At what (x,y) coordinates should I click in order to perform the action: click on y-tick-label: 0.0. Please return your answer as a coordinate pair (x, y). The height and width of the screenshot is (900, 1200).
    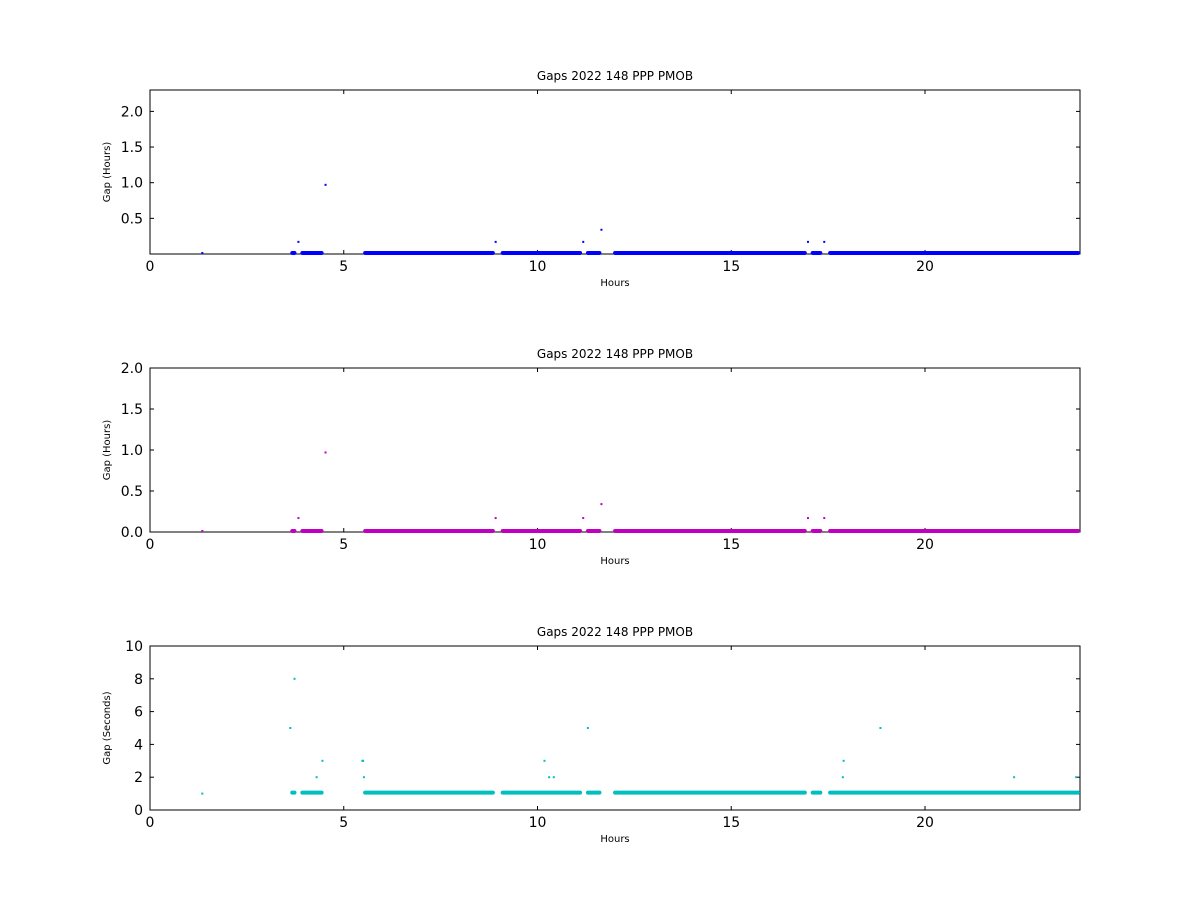
    Looking at the image, I should click on (132, 533).